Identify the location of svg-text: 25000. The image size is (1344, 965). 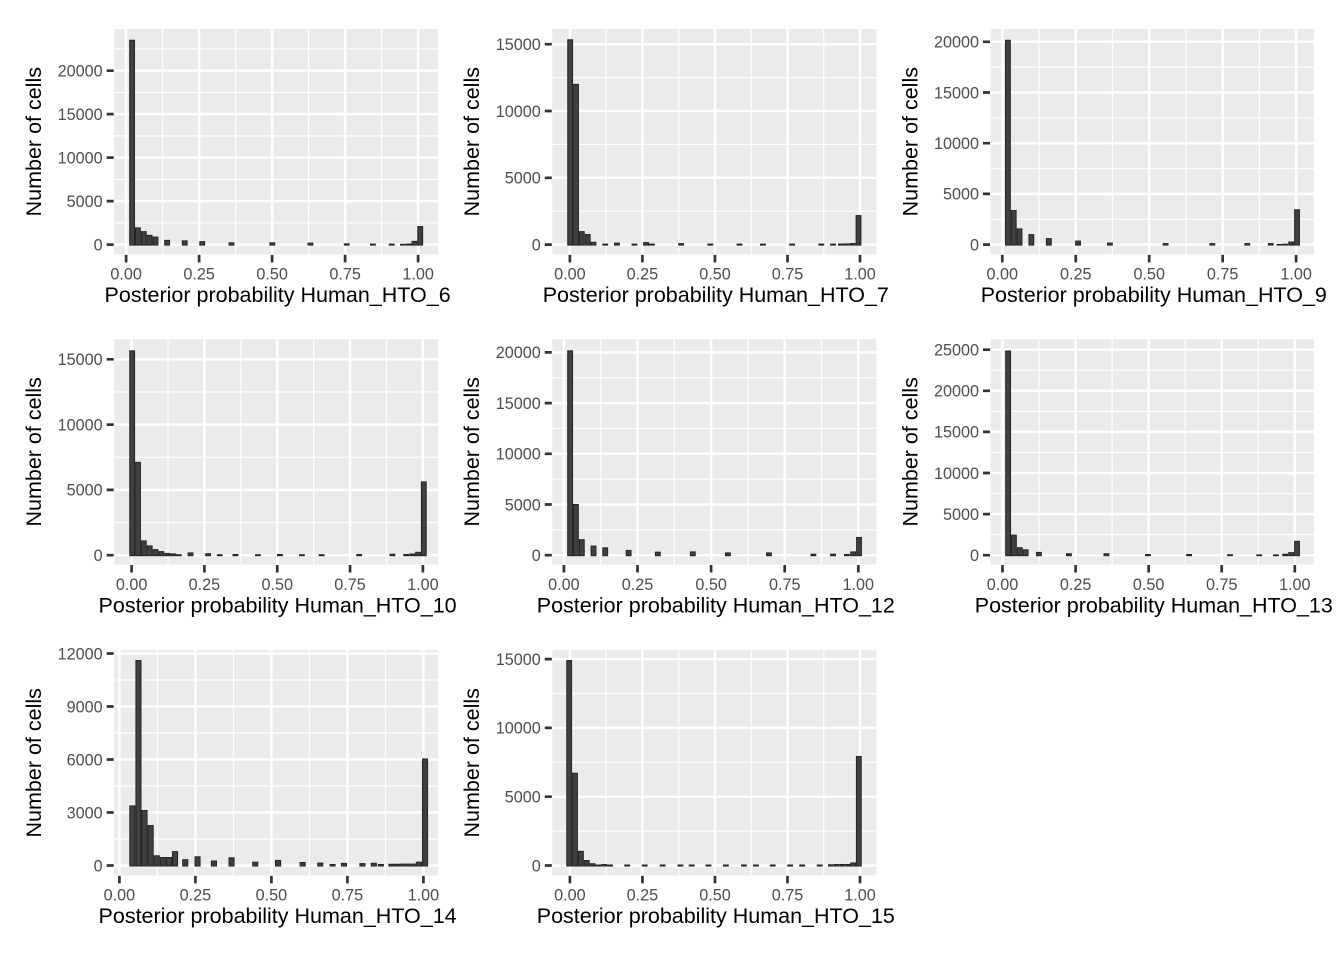
(956, 351).